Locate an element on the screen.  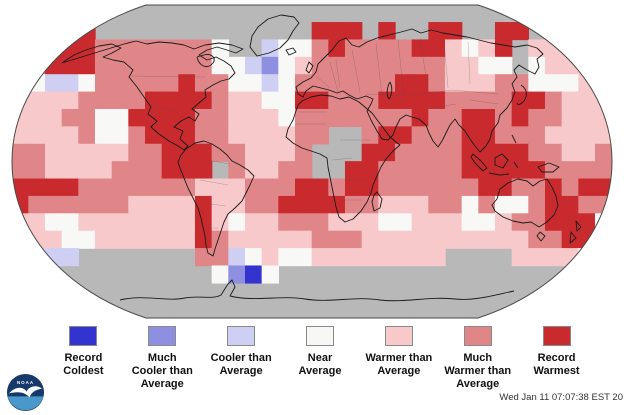
legend-item: Record Coldest is located at coordinates (83, 358).